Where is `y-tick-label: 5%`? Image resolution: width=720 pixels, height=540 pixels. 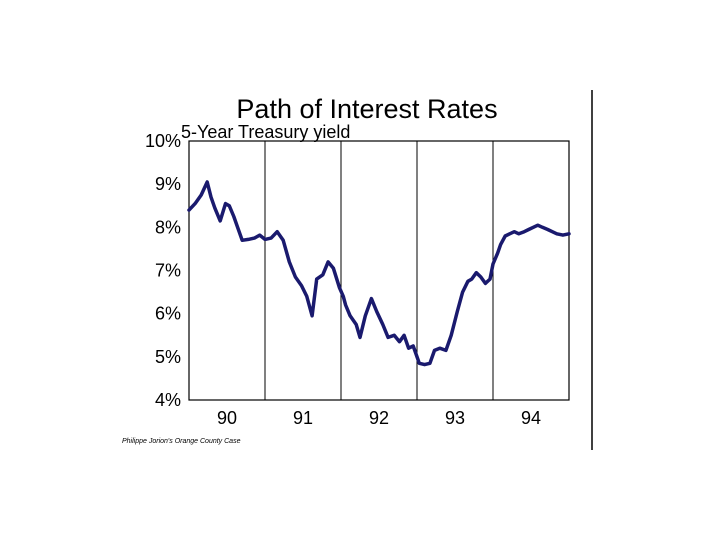 y-tick-label: 5% is located at coordinates (168, 357).